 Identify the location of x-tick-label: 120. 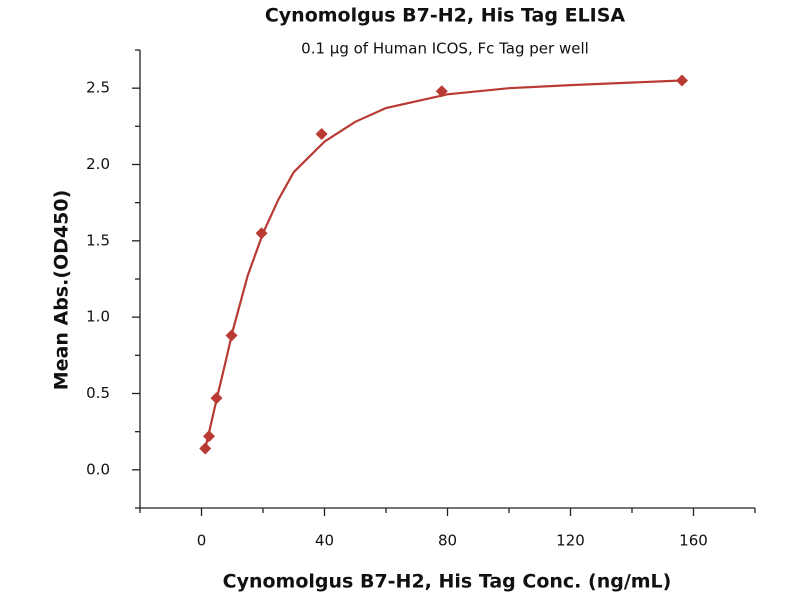
(570, 541).